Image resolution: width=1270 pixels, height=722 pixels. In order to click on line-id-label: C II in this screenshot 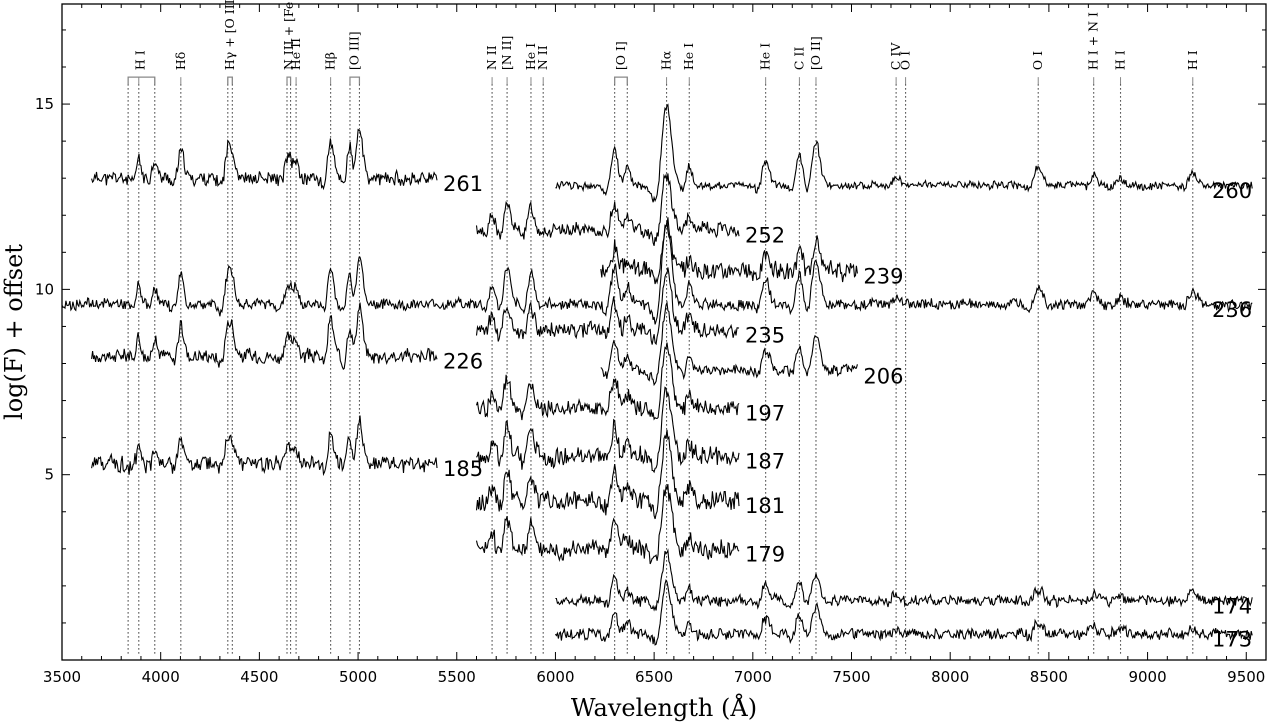, I will do `click(798, 58)`.